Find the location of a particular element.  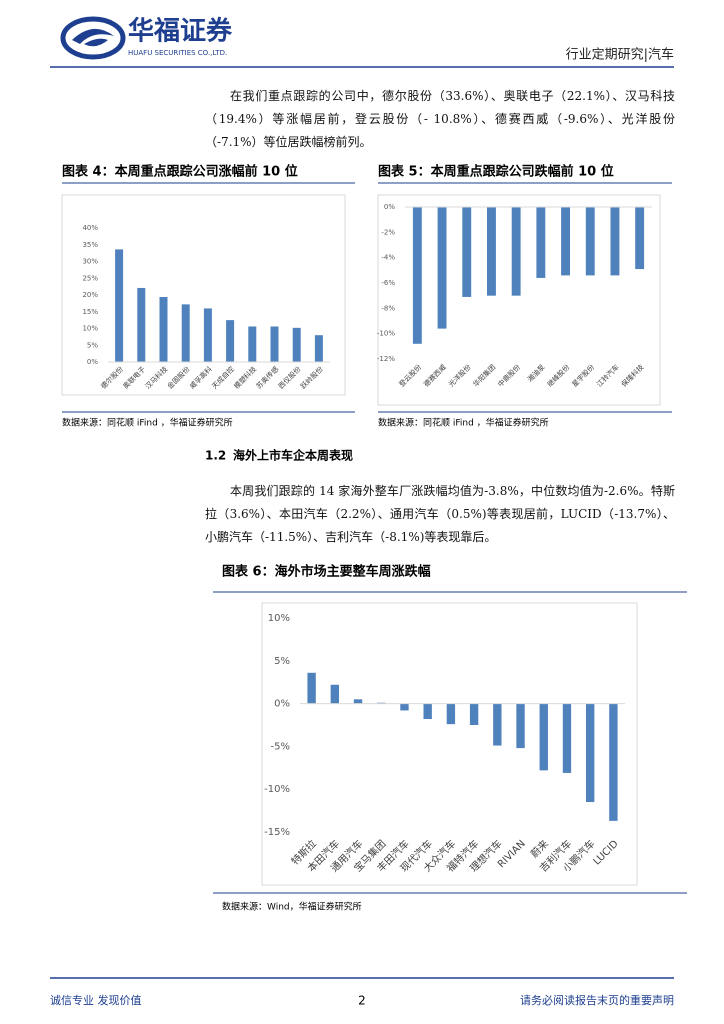

figure-title: 图表 4：本周重点跟踪公司涨幅前 10 位 is located at coordinates (180, 172).